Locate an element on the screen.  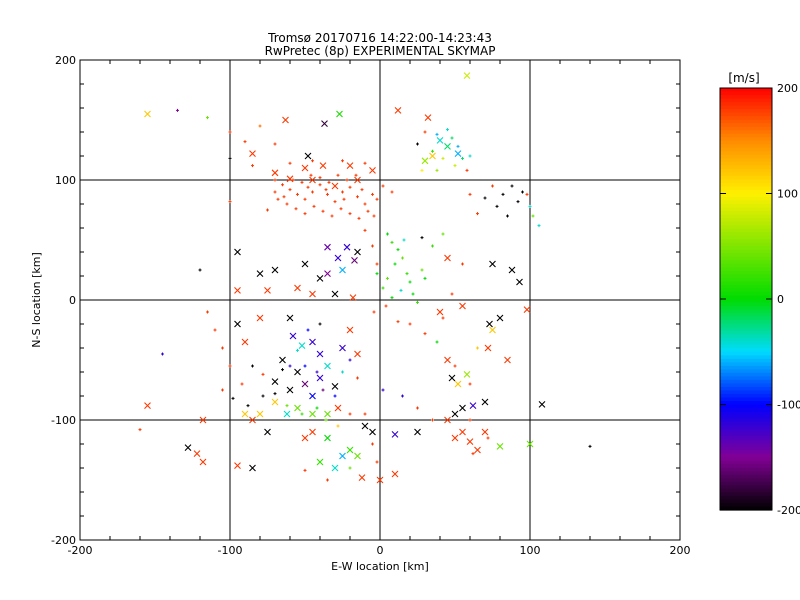
x-tick-label: 100 is located at coordinates (530, 550).